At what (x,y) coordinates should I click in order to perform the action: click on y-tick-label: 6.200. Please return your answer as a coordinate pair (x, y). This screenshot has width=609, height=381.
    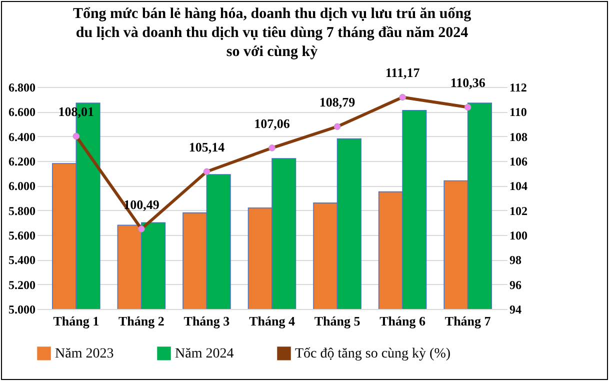
    Looking at the image, I should click on (22, 161).